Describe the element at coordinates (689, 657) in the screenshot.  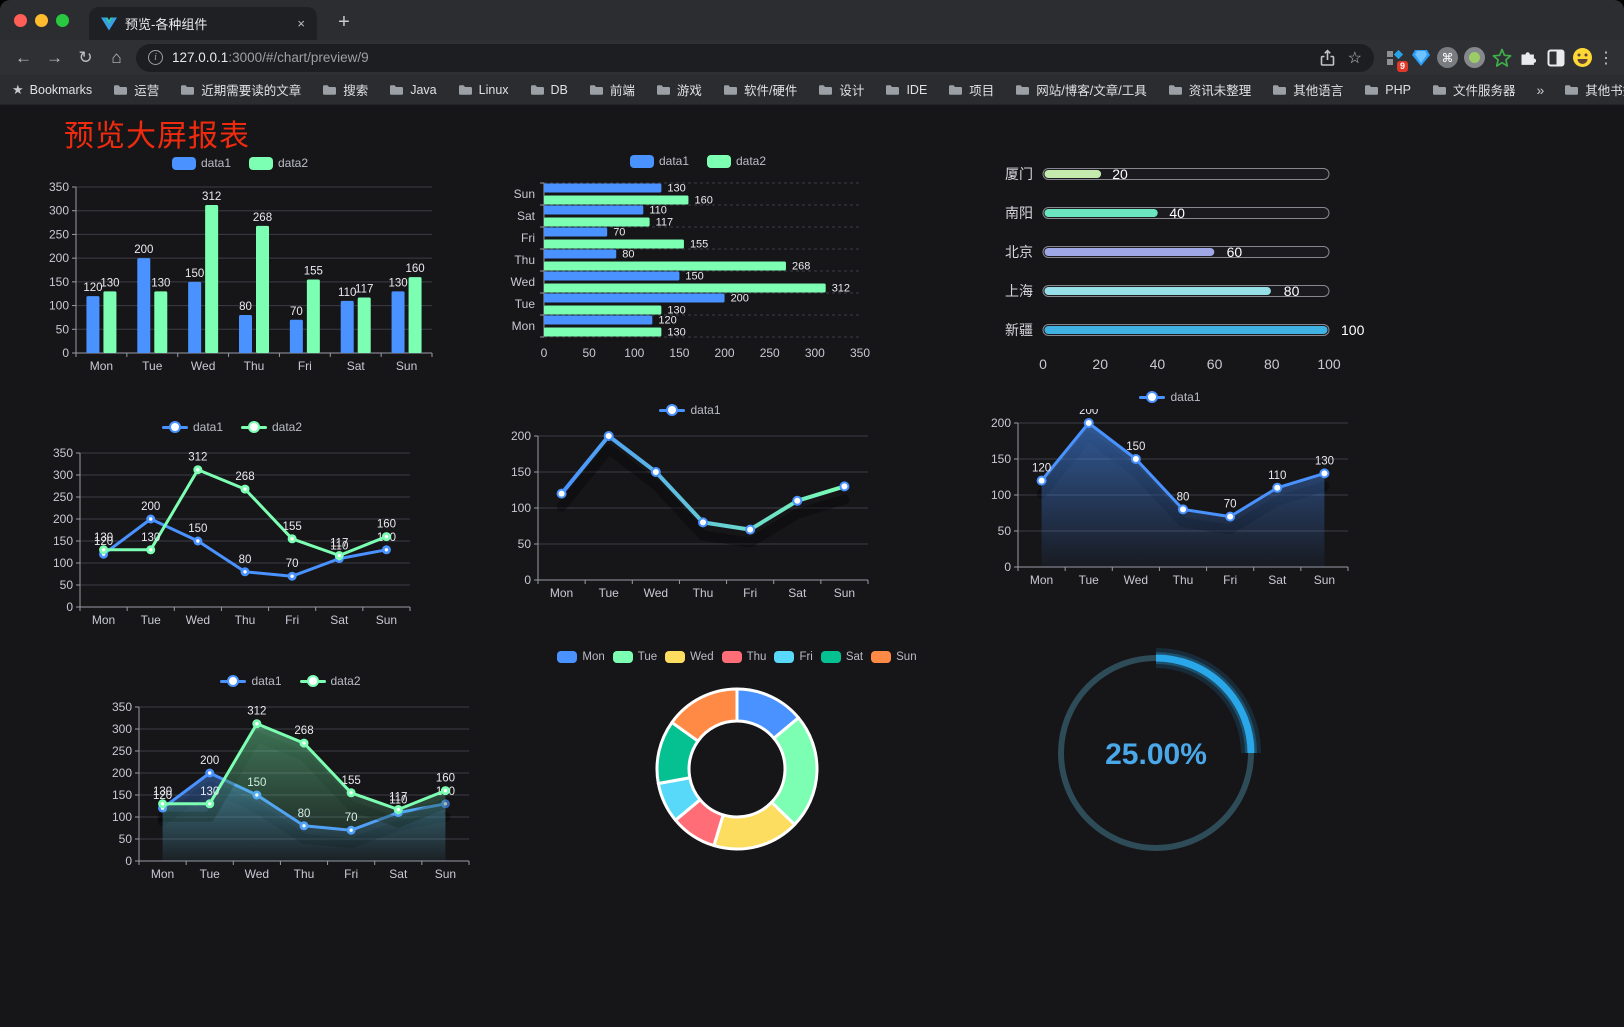
I see `legend-item-Wed: Wed` at that location.